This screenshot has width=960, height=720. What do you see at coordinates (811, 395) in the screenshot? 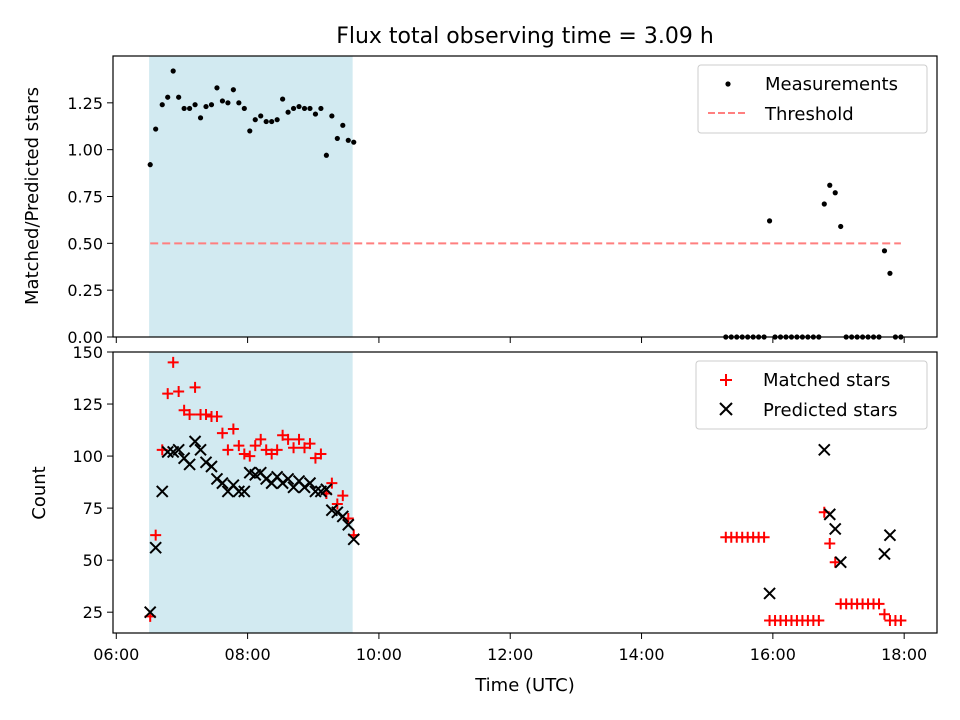
I see `count-legend-box` at bounding box center [811, 395].